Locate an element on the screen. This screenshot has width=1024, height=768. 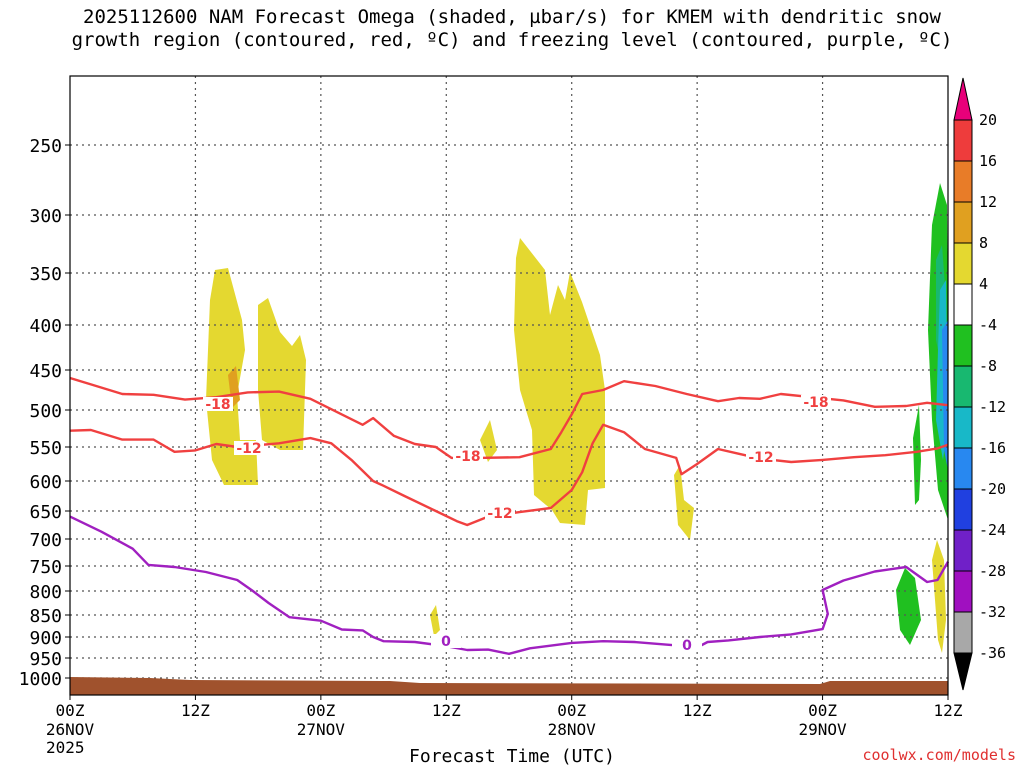
x-tick-label-2: 00Z is located at coordinates (320, 710).